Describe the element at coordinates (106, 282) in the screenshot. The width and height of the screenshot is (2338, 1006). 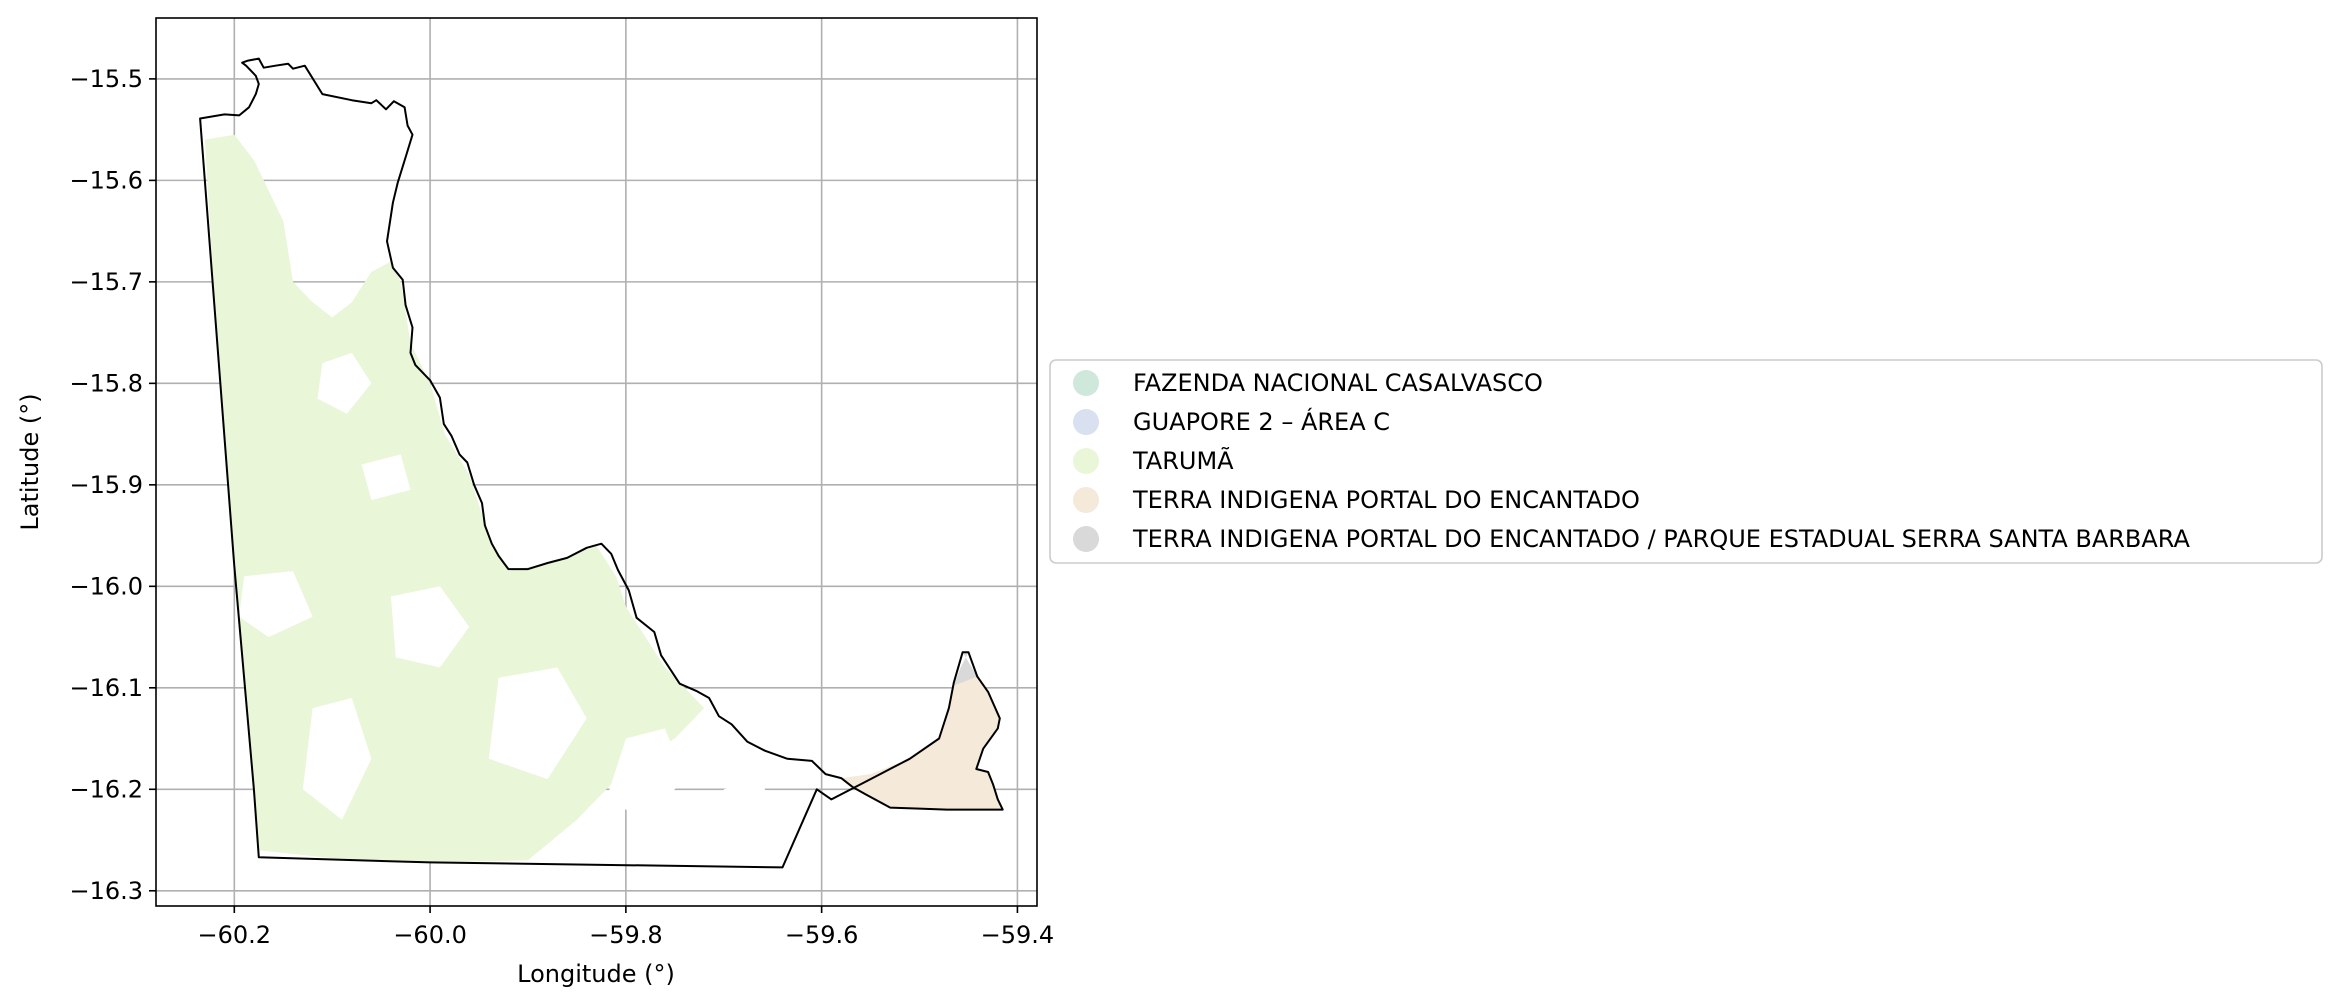
I see `y-tick-label: −15.7` at that location.